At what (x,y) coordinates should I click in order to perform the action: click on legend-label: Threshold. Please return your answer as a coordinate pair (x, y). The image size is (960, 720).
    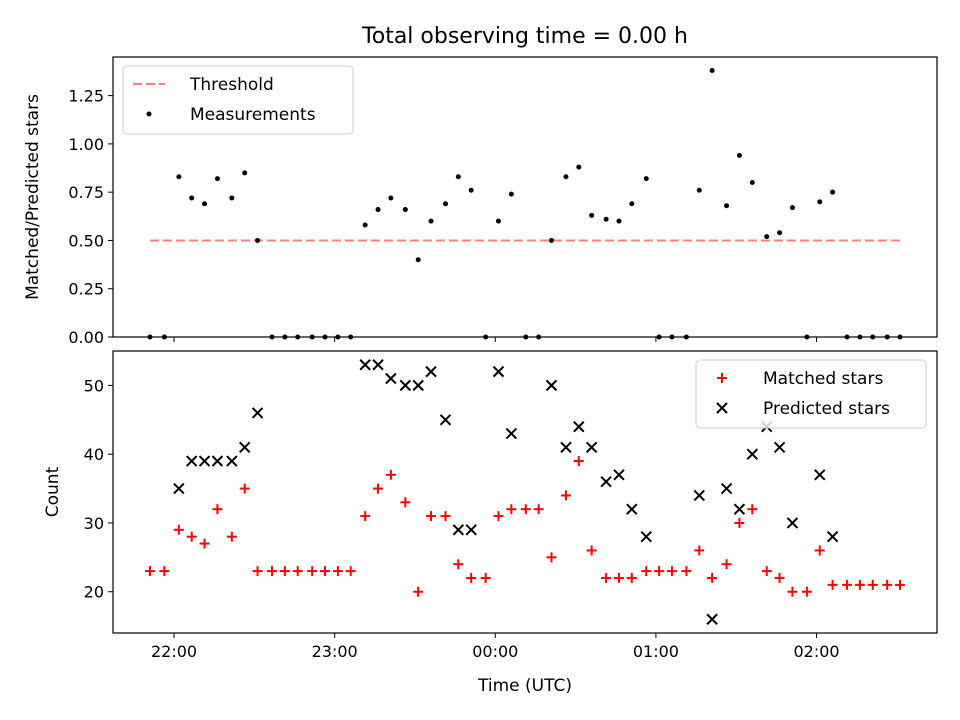
    Looking at the image, I should click on (231, 85).